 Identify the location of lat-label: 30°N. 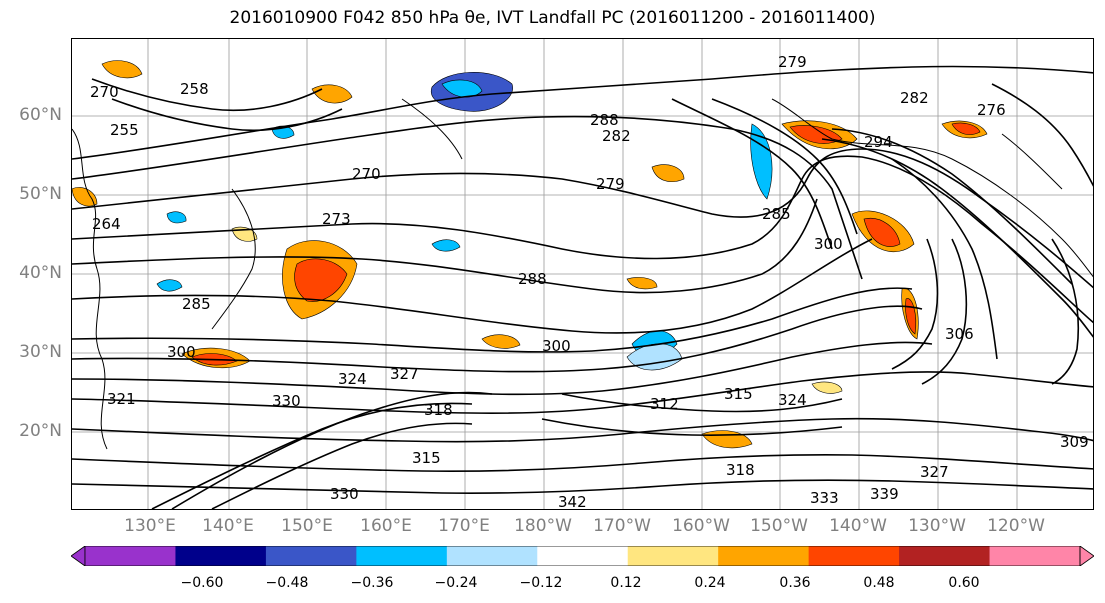
(40, 352).